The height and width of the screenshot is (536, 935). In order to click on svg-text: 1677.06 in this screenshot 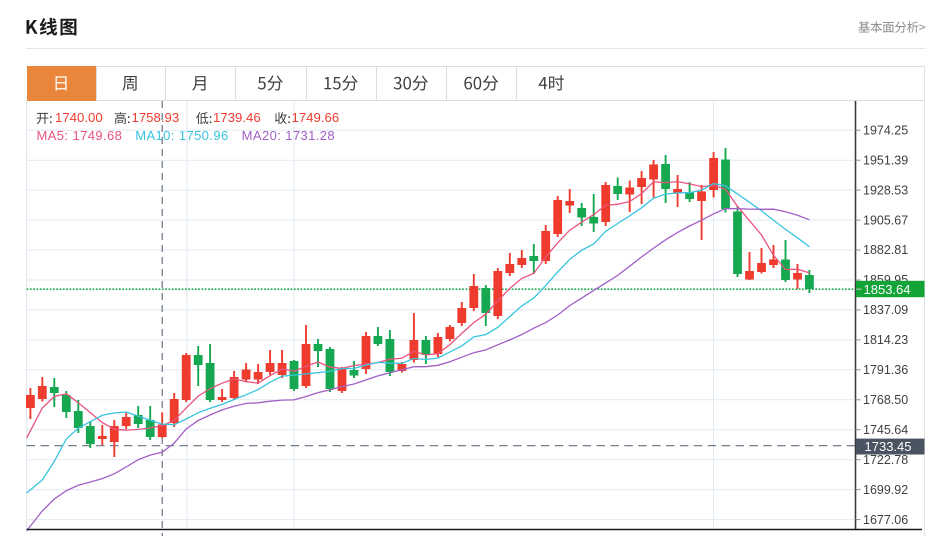, I will do `click(885, 520)`.